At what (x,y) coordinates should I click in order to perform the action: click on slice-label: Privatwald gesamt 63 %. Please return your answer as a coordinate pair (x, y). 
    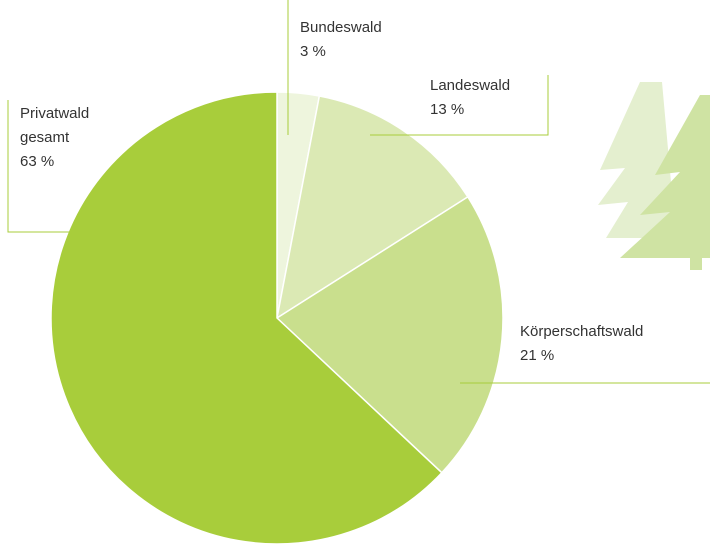
    Looking at the image, I should click on (67, 138).